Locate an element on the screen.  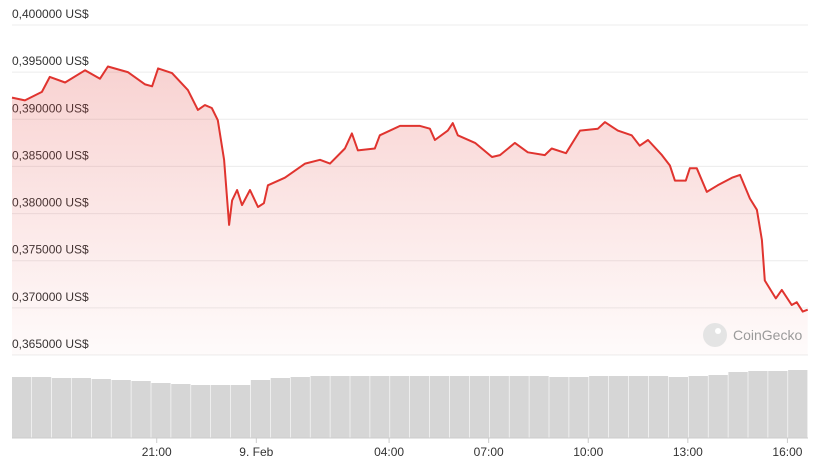
x-tick-label: 10:00 is located at coordinates (588, 452).